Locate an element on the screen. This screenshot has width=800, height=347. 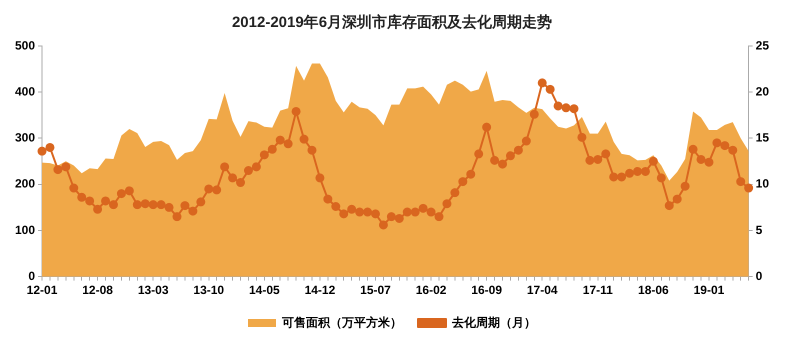
y-tick-label: 400 is located at coordinates (25, 91).